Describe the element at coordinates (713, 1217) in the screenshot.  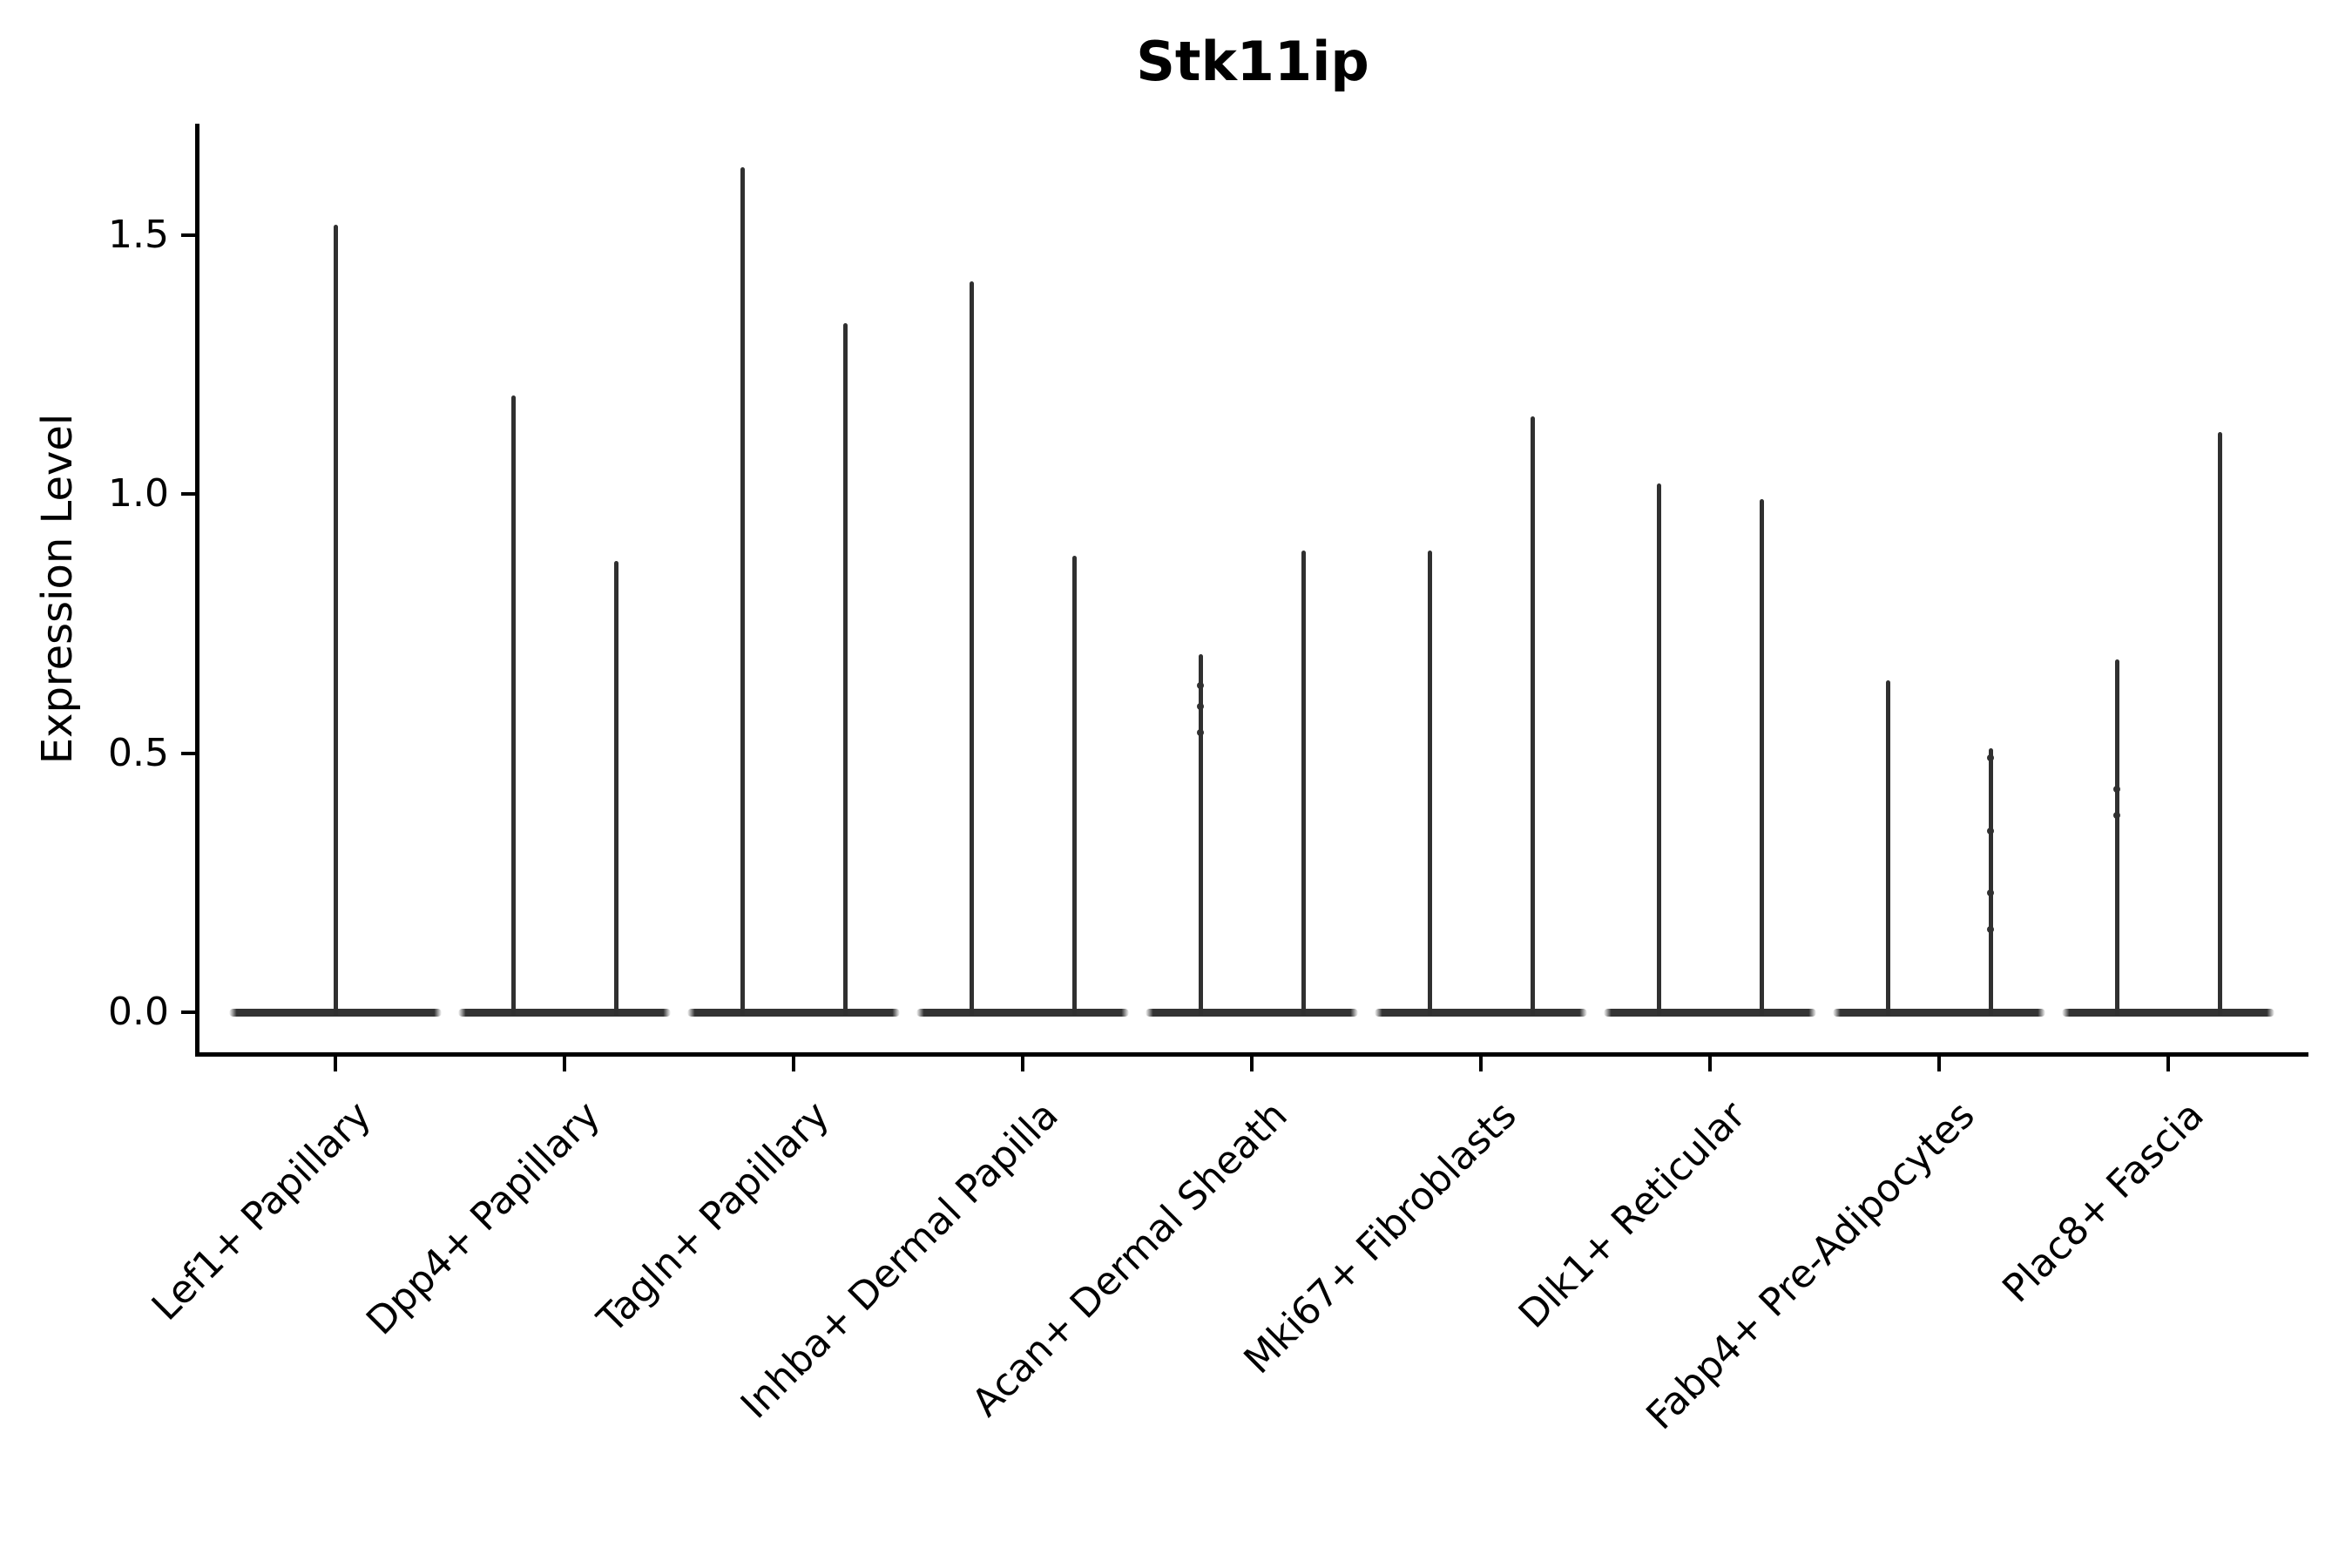
I see `x-tick-label: Tagln+ Papillary` at that location.